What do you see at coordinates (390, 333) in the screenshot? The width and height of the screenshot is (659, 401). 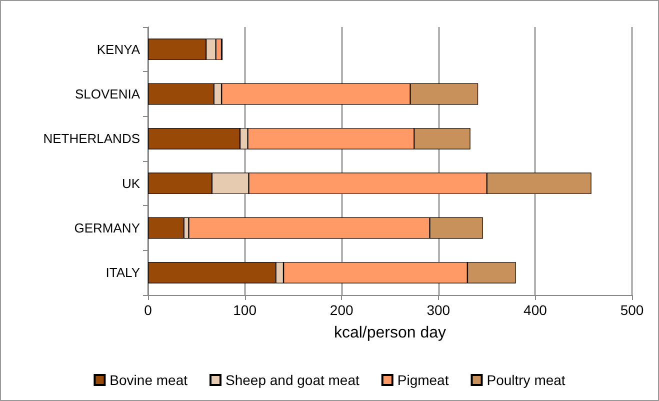 I see `x-axis-title: kcal/person day` at bounding box center [390, 333].